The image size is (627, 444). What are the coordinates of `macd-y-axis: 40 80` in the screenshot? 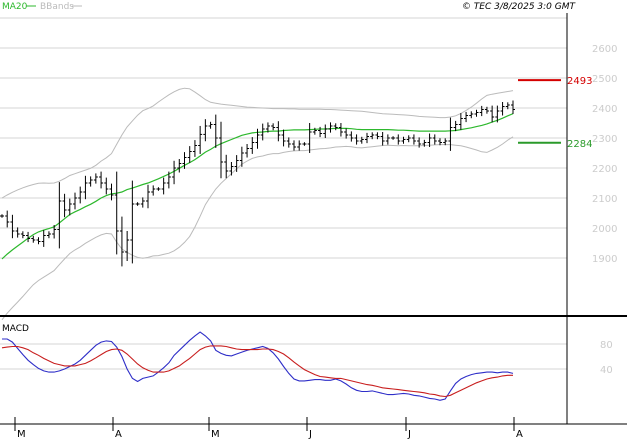 It's located at (606, 358).